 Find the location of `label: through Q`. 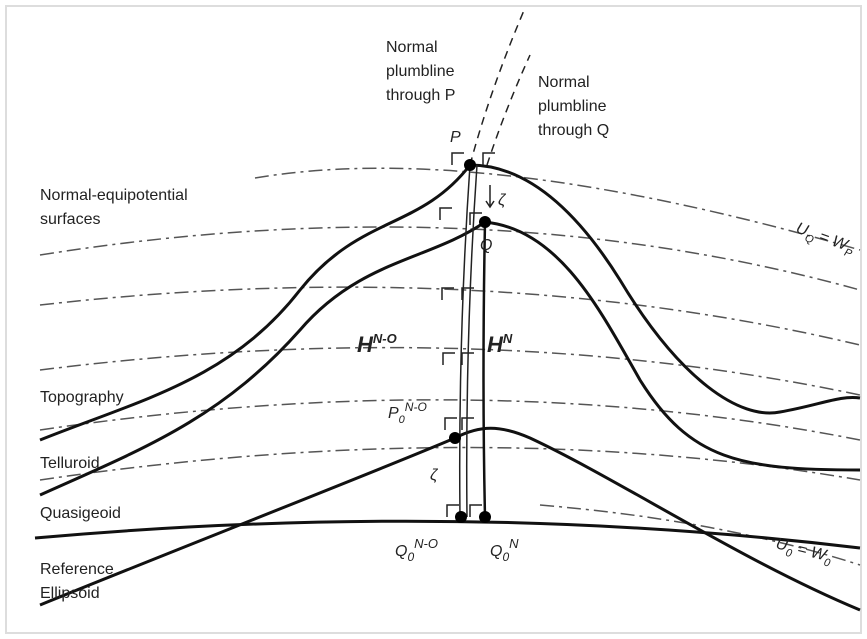

label: through Q is located at coordinates (573, 130).